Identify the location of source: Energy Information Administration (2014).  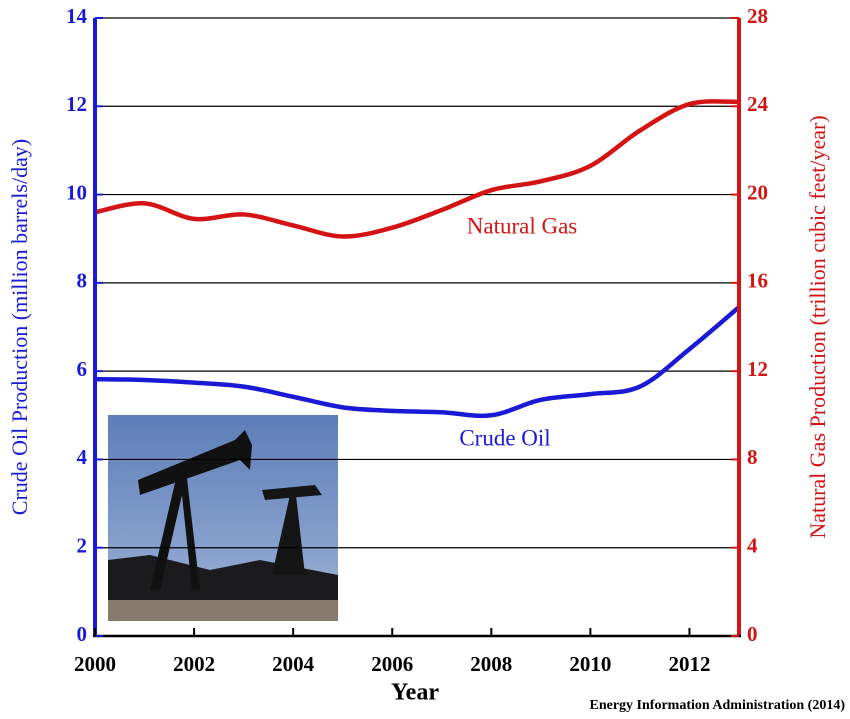
(718, 705).